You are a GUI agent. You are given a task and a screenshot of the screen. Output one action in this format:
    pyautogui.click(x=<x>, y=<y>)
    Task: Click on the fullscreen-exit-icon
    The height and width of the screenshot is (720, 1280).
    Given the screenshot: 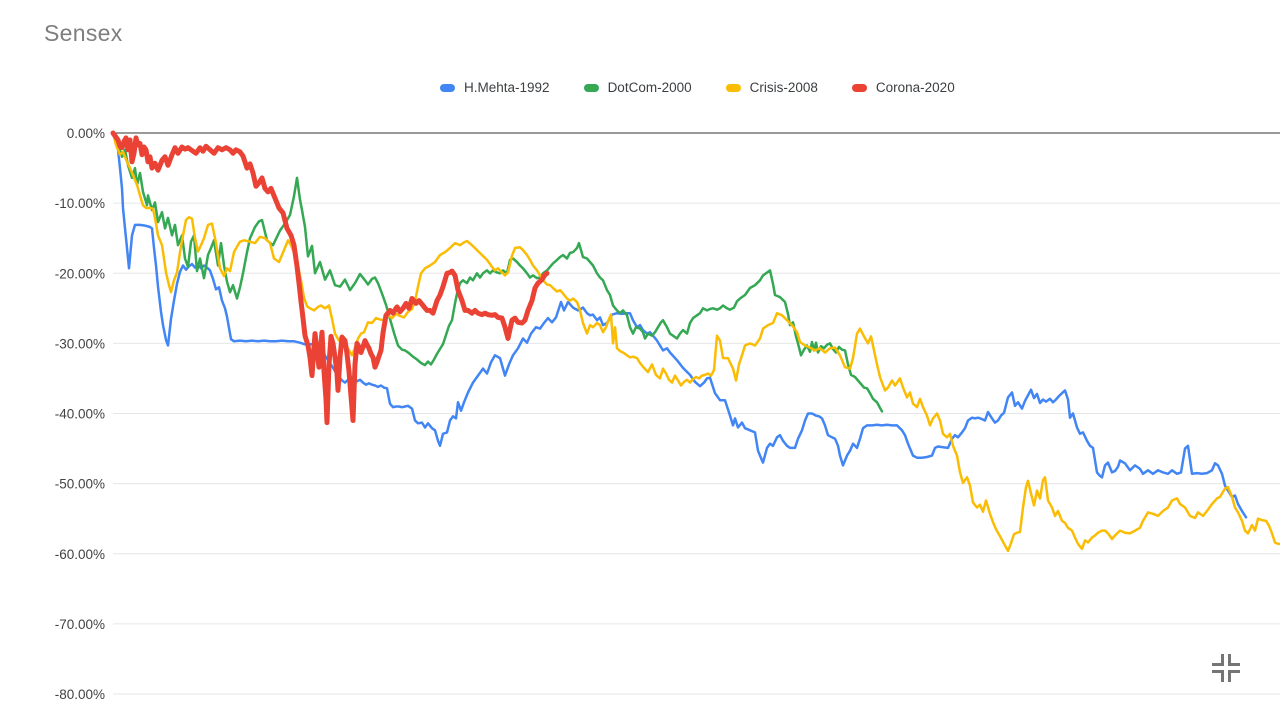 What is the action you would take?
    pyautogui.click(x=1226, y=668)
    